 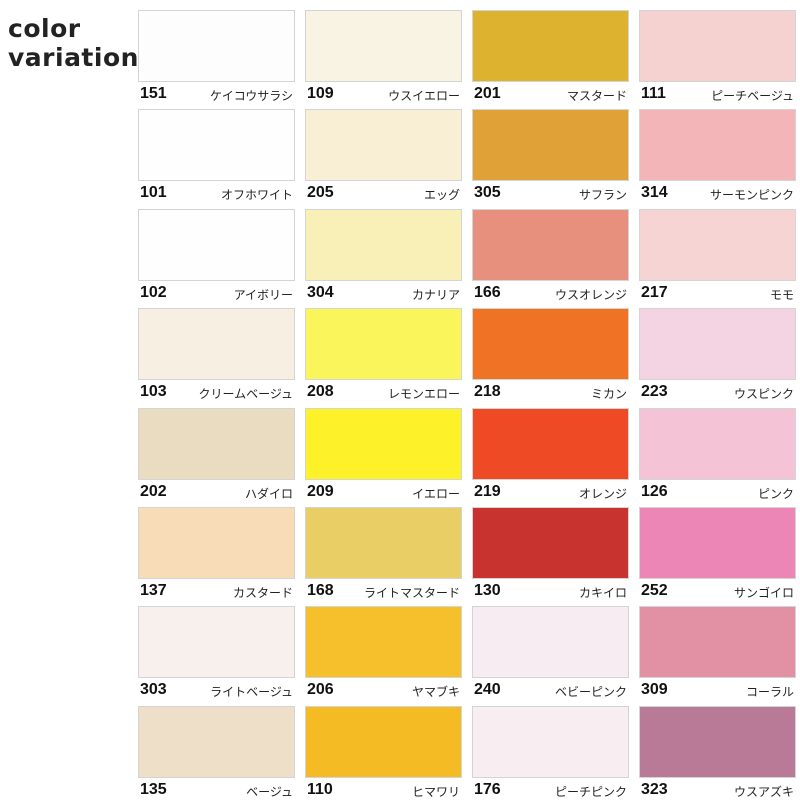 I want to click on swatch-label: 126 ピンク, so click(x=717, y=493).